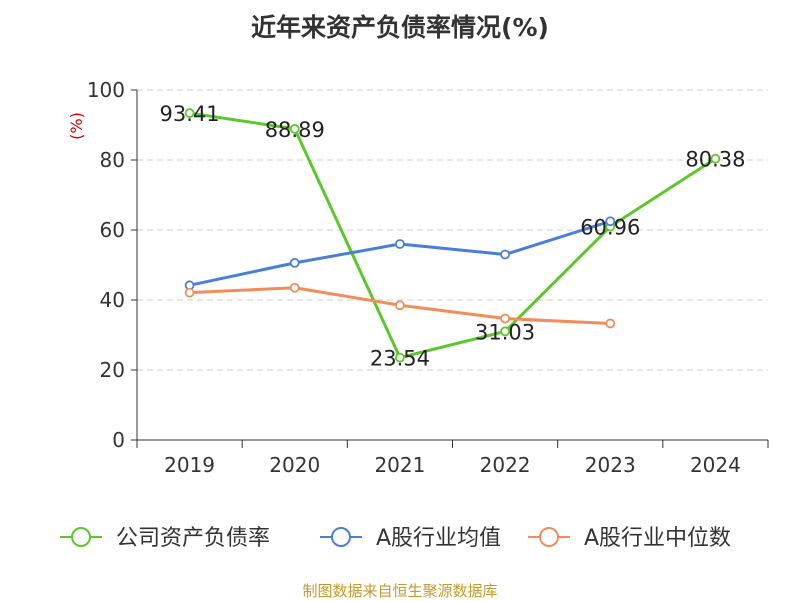  What do you see at coordinates (505, 465) in the screenshot?
I see `x-tick-label: 2022` at bounding box center [505, 465].